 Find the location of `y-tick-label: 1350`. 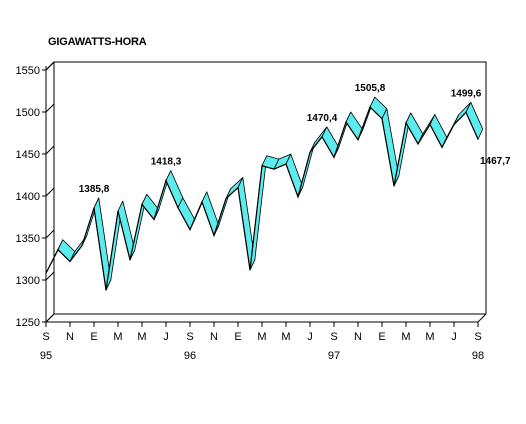

y-tick-label: 1350 is located at coordinates (28, 239).